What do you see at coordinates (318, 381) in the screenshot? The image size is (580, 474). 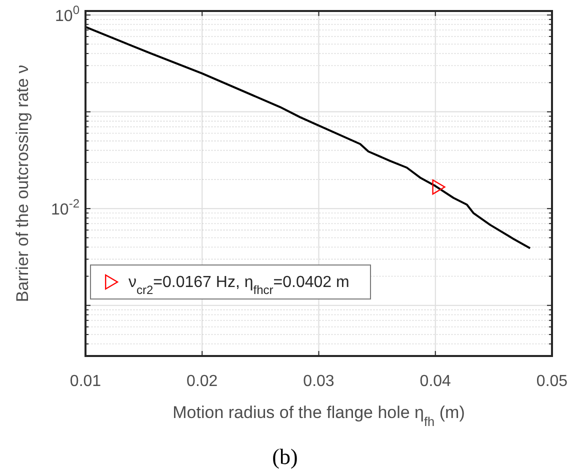 I see `x-tick-label: 0.03` at bounding box center [318, 381].